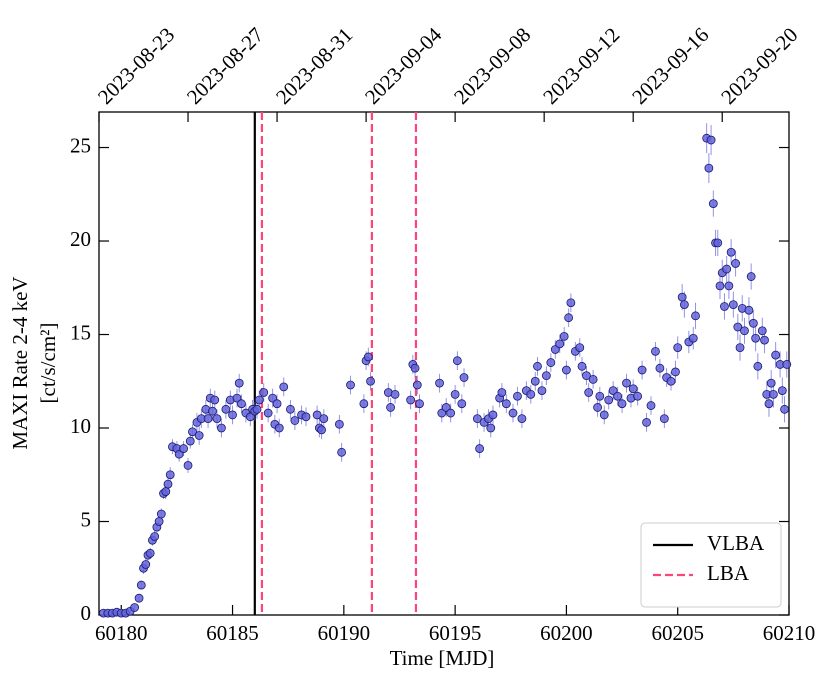 This screenshot has width=831, height=685. What do you see at coordinates (80, 145) in the screenshot?
I see `y-tick-label: 25` at bounding box center [80, 145].